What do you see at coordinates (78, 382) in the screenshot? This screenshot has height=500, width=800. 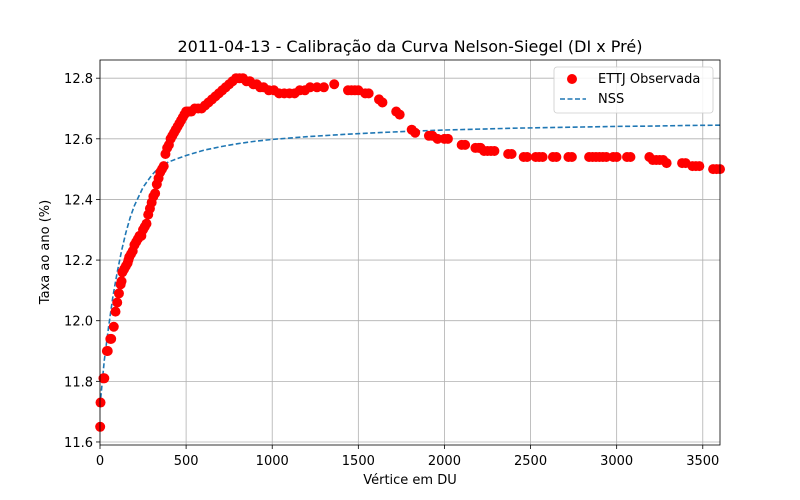 I see `y-tick-label: 11.8` at bounding box center [78, 382].